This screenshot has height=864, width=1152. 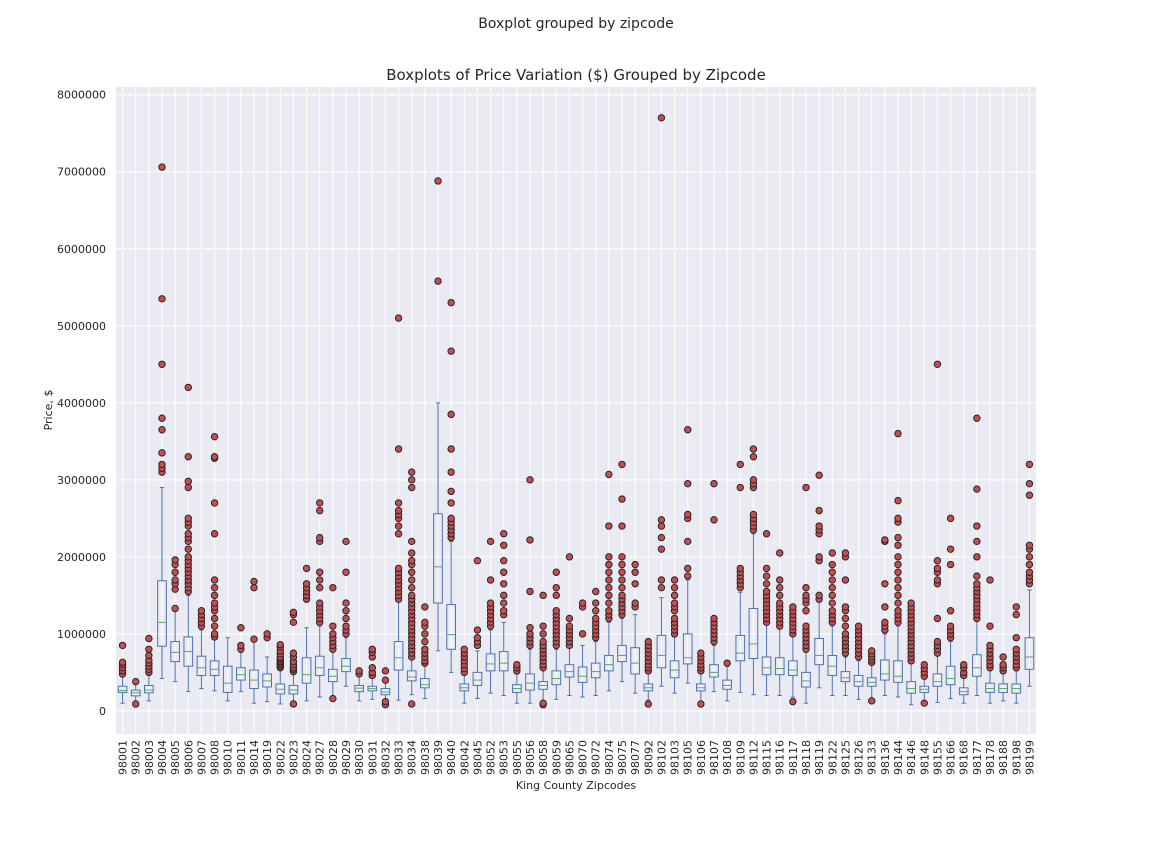 I want to click on x-tick-label: 98052, so click(x=491, y=757).